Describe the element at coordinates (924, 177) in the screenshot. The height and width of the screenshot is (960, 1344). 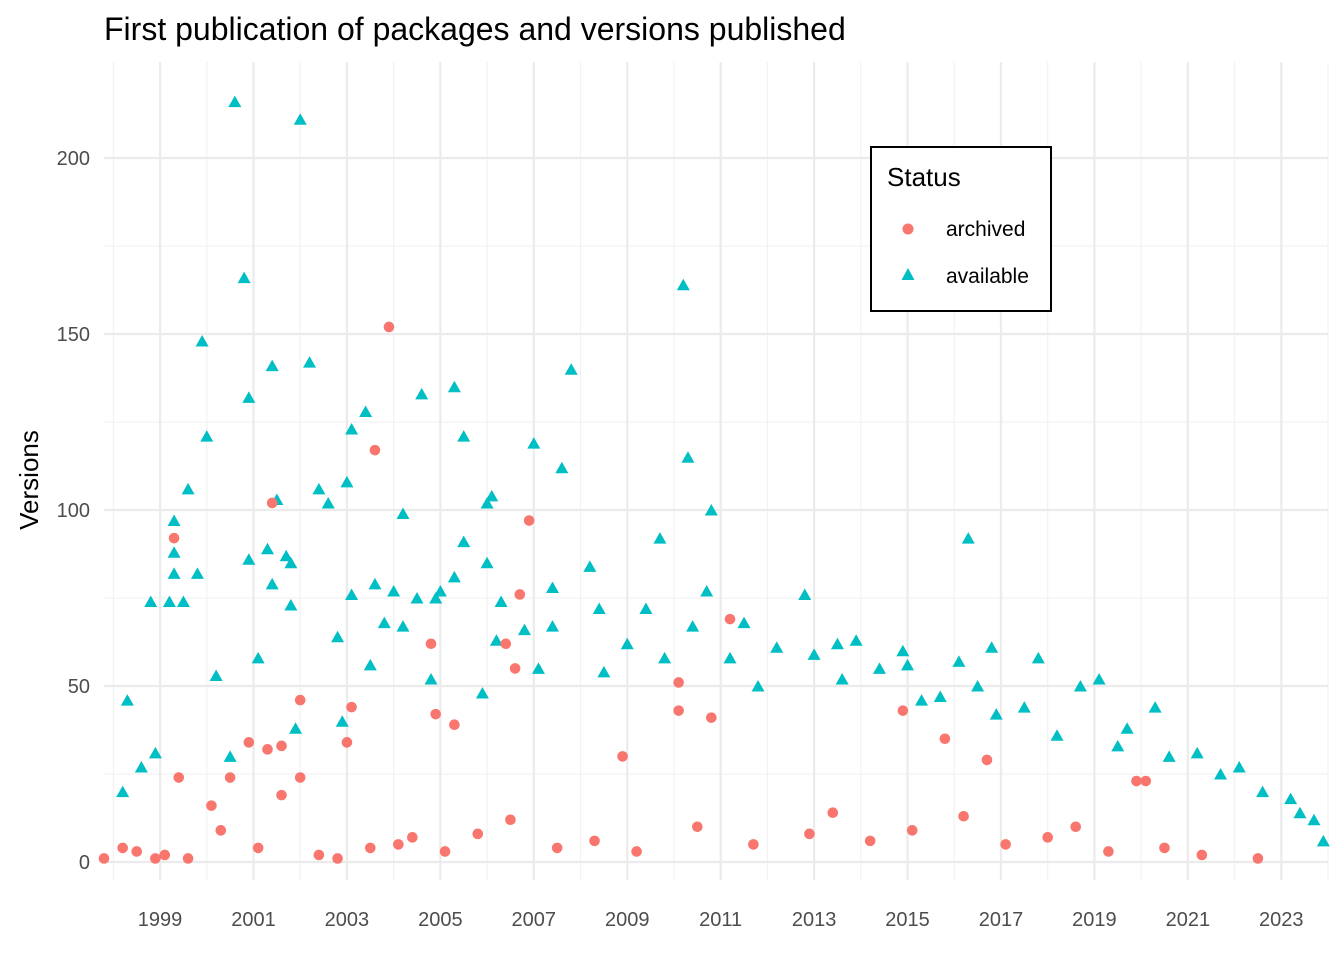
I see `legend-title: Status` at that location.